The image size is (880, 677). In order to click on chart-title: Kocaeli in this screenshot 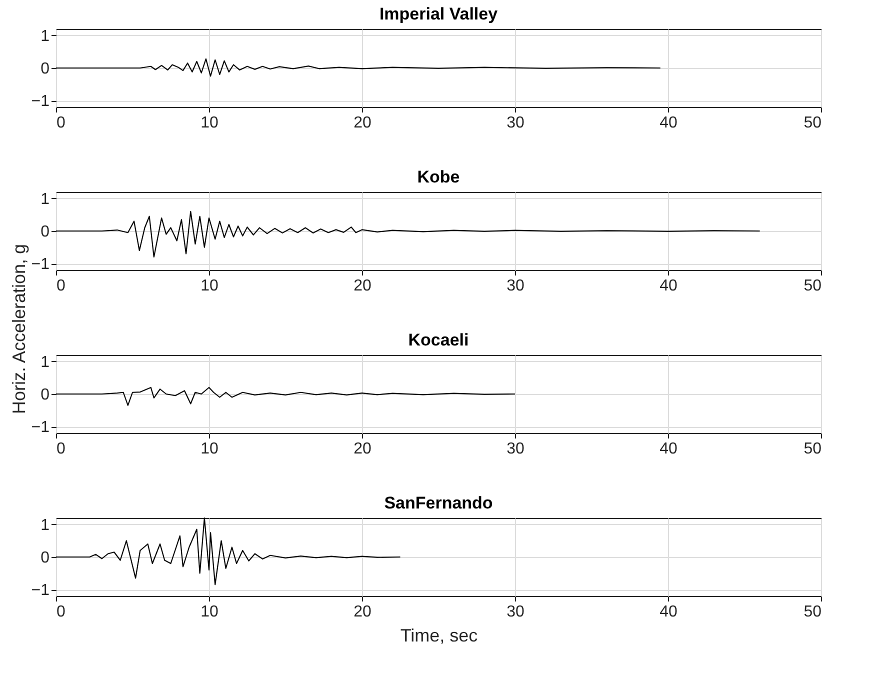, I will do `click(438, 340)`.